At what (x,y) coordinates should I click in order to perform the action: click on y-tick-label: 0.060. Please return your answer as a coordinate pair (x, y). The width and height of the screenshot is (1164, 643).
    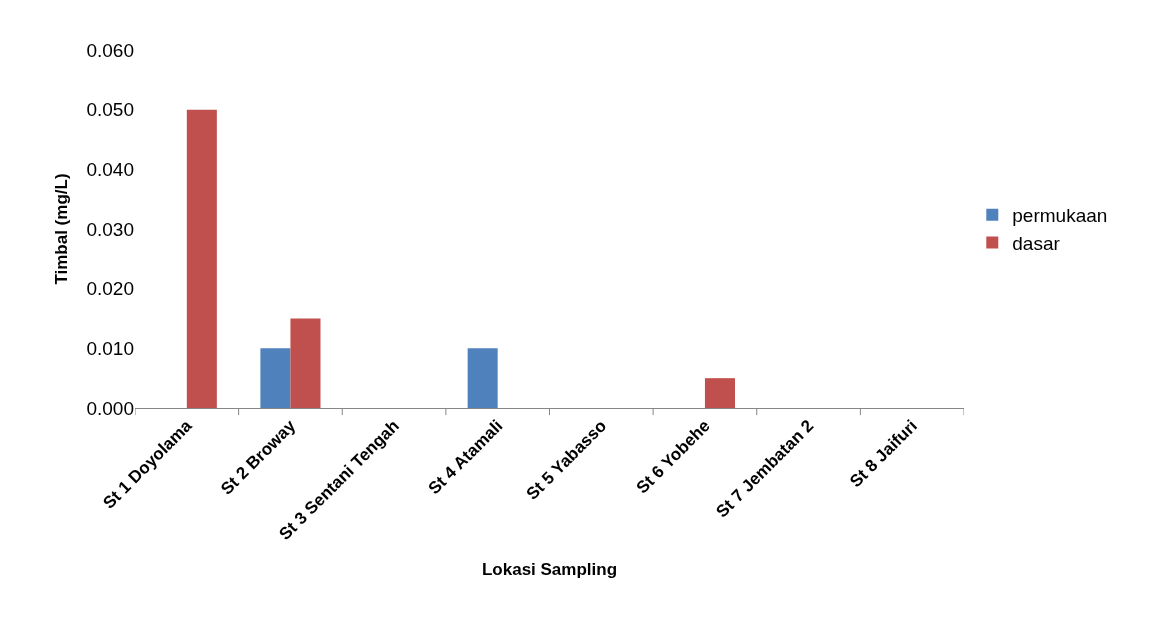
    Looking at the image, I should click on (110, 50).